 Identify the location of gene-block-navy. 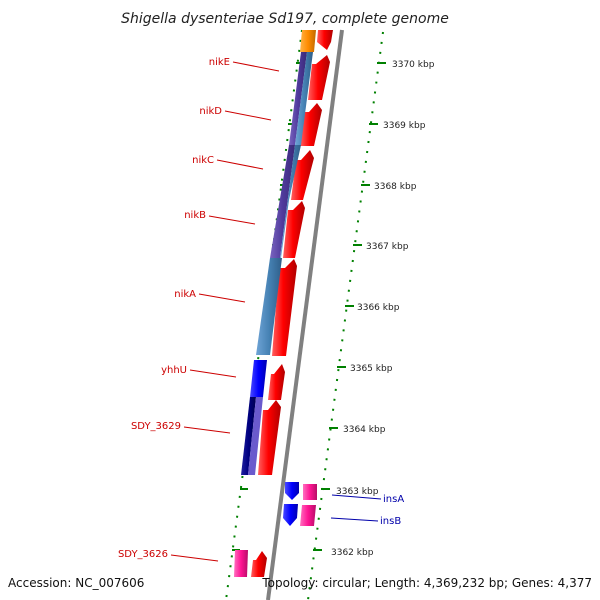
(248, 436).